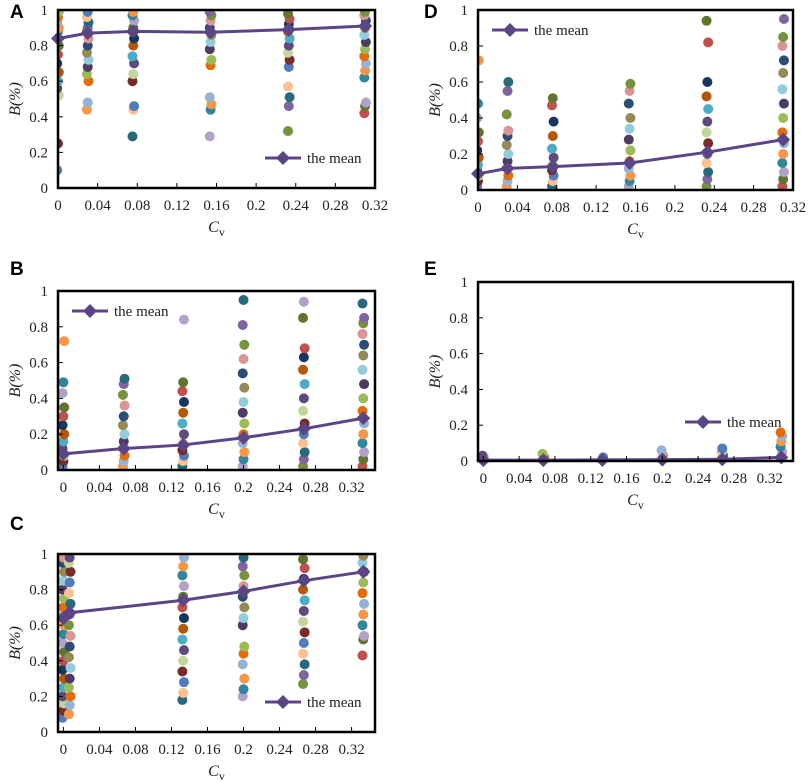 The image size is (809, 782). I want to click on x-tick-label: 0.24, so click(279, 750).